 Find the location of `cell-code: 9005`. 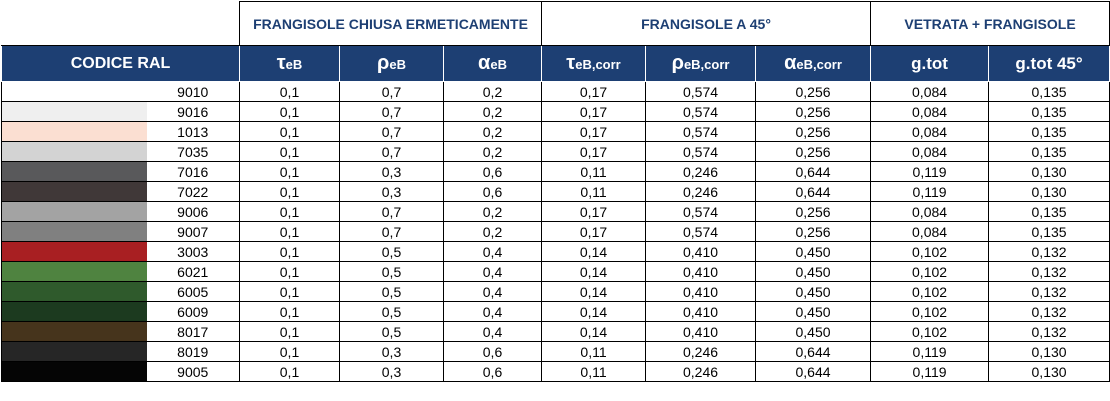

cell-code: 9005 is located at coordinates (193, 371).